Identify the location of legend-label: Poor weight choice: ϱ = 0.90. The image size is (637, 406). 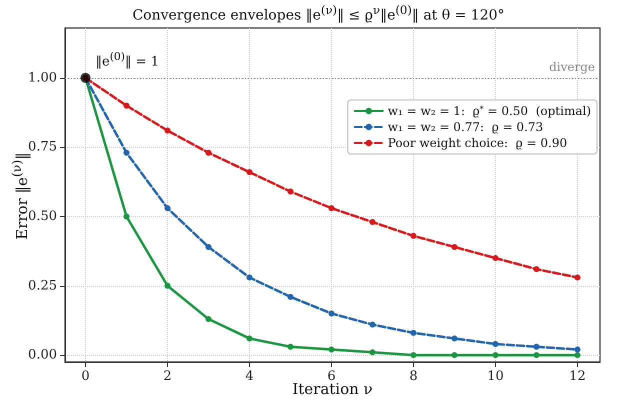
(478, 143).